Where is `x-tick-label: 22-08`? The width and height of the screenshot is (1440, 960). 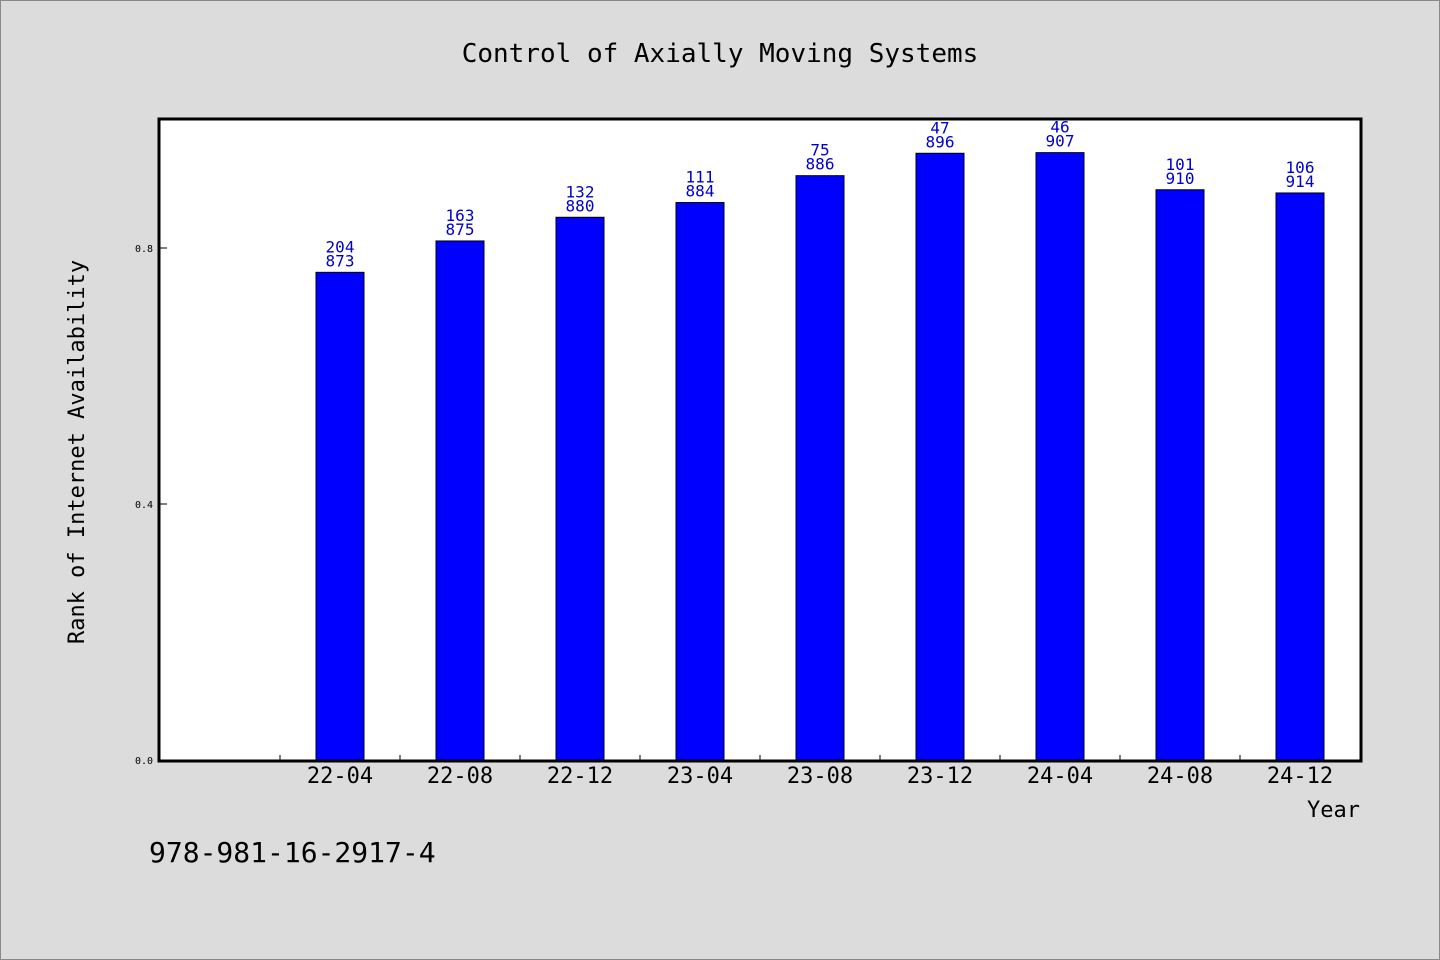 x-tick-label: 22-08 is located at coordinates (460, 776).